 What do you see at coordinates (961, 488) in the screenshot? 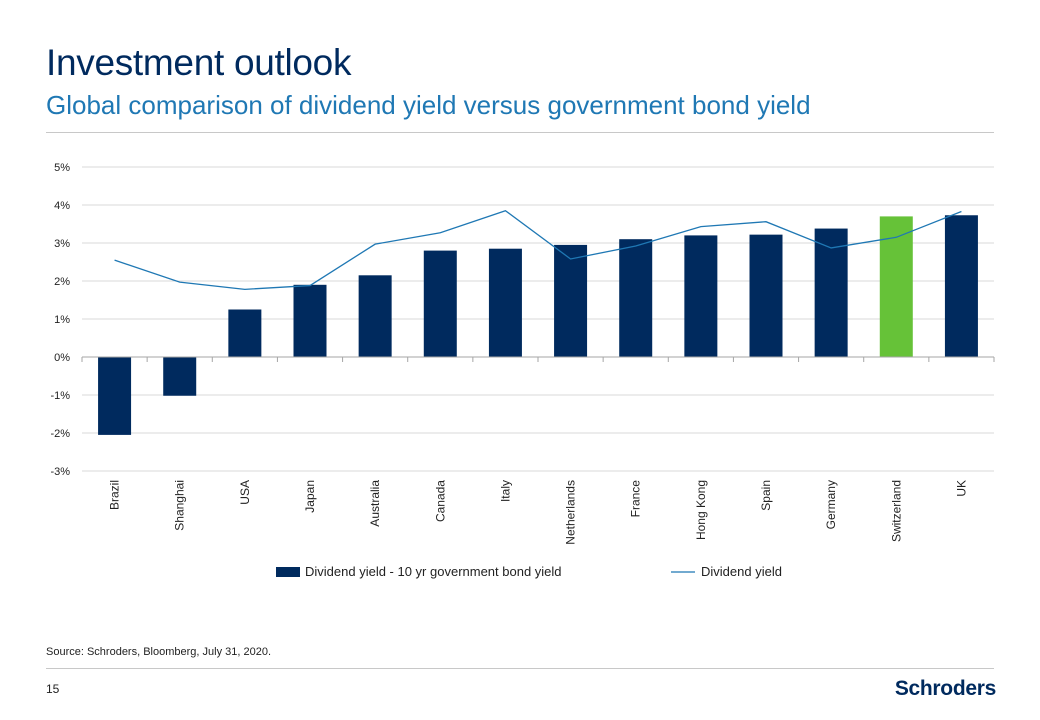
I see `x-category-label: UK` at bounding box center [961, 488].